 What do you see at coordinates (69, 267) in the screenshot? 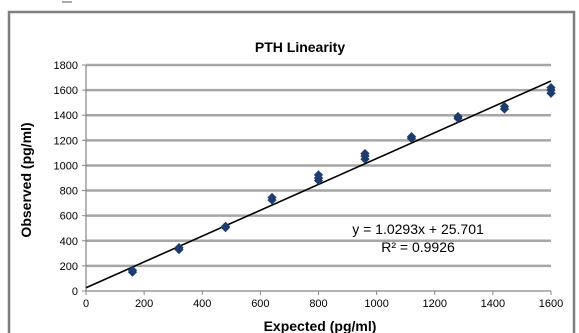
I see `y-tick-label: 200` at bounding box center [69, 267].